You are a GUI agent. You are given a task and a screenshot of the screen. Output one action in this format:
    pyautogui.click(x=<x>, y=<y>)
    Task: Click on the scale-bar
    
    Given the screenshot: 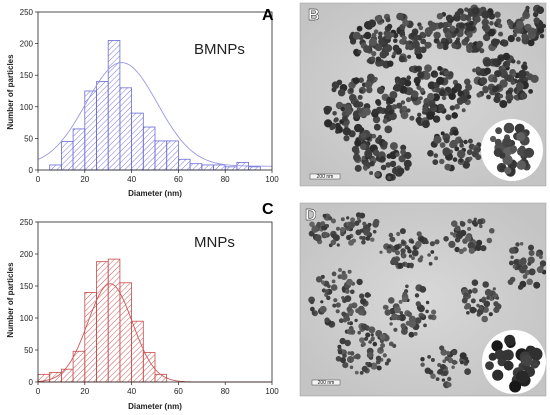 What is the action you would take?
    pyautogui.click(x=326, y=382)
    